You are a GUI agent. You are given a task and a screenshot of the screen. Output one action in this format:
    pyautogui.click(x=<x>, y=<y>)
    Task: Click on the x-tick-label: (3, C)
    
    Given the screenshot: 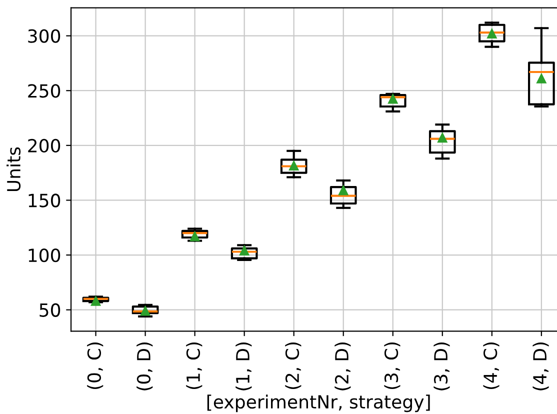 What is the action you would take?
    pyautogui.click(x=392, y=366)
    